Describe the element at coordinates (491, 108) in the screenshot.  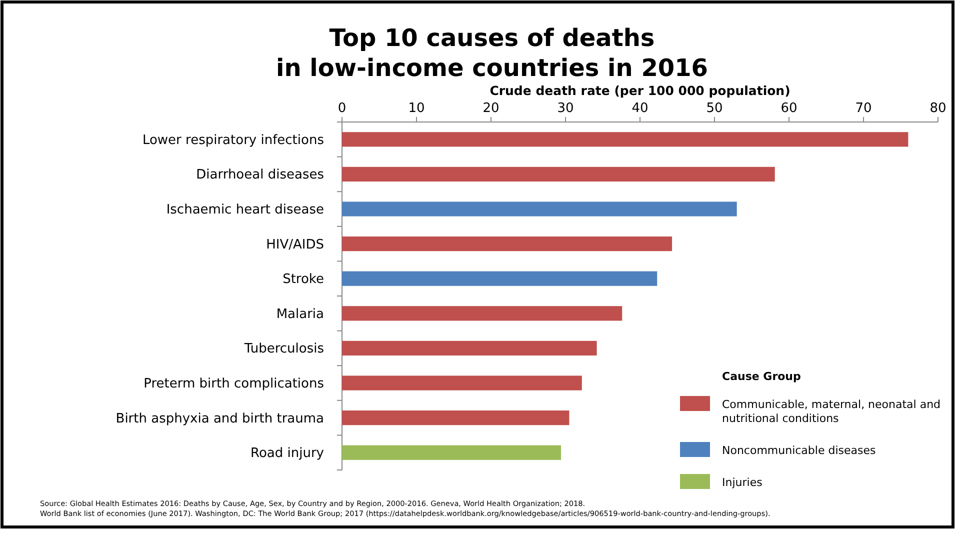
I see `x-tick-label: 20` at that location.